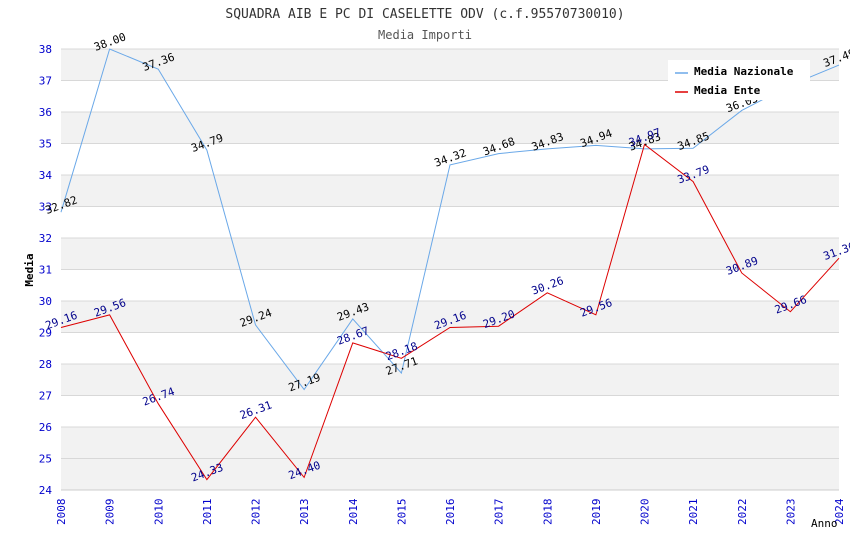  What do you see at coordinates (727, 90) in the screenshot?
I see `legend-label-media-ente: Media Ente` at bounding box center [727, 90].